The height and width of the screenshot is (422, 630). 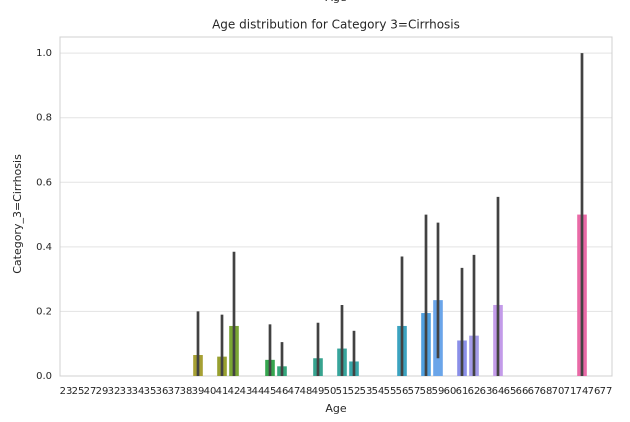 I want to click on x-tick-label: 49, so click(x=318, y=391).